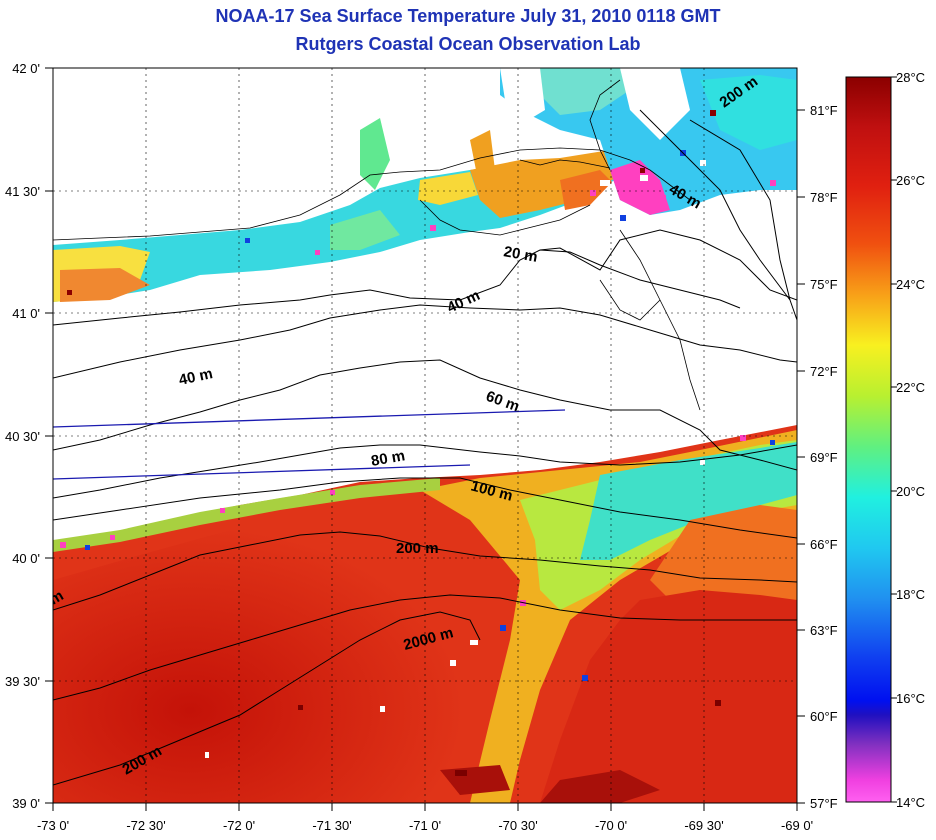 Image resolution: width=936 pixels, height=840 pixels. I want to click on lat-label: 40 30', so click(22, 436).